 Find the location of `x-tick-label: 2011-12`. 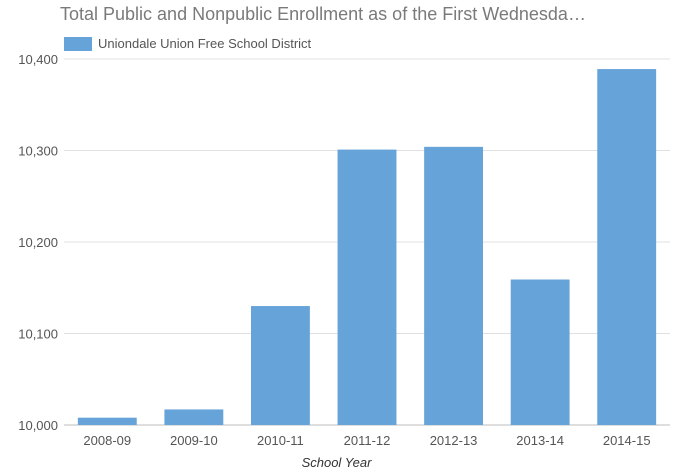

x-tick-label: 2011-12 is located at coordinates (367, 440).